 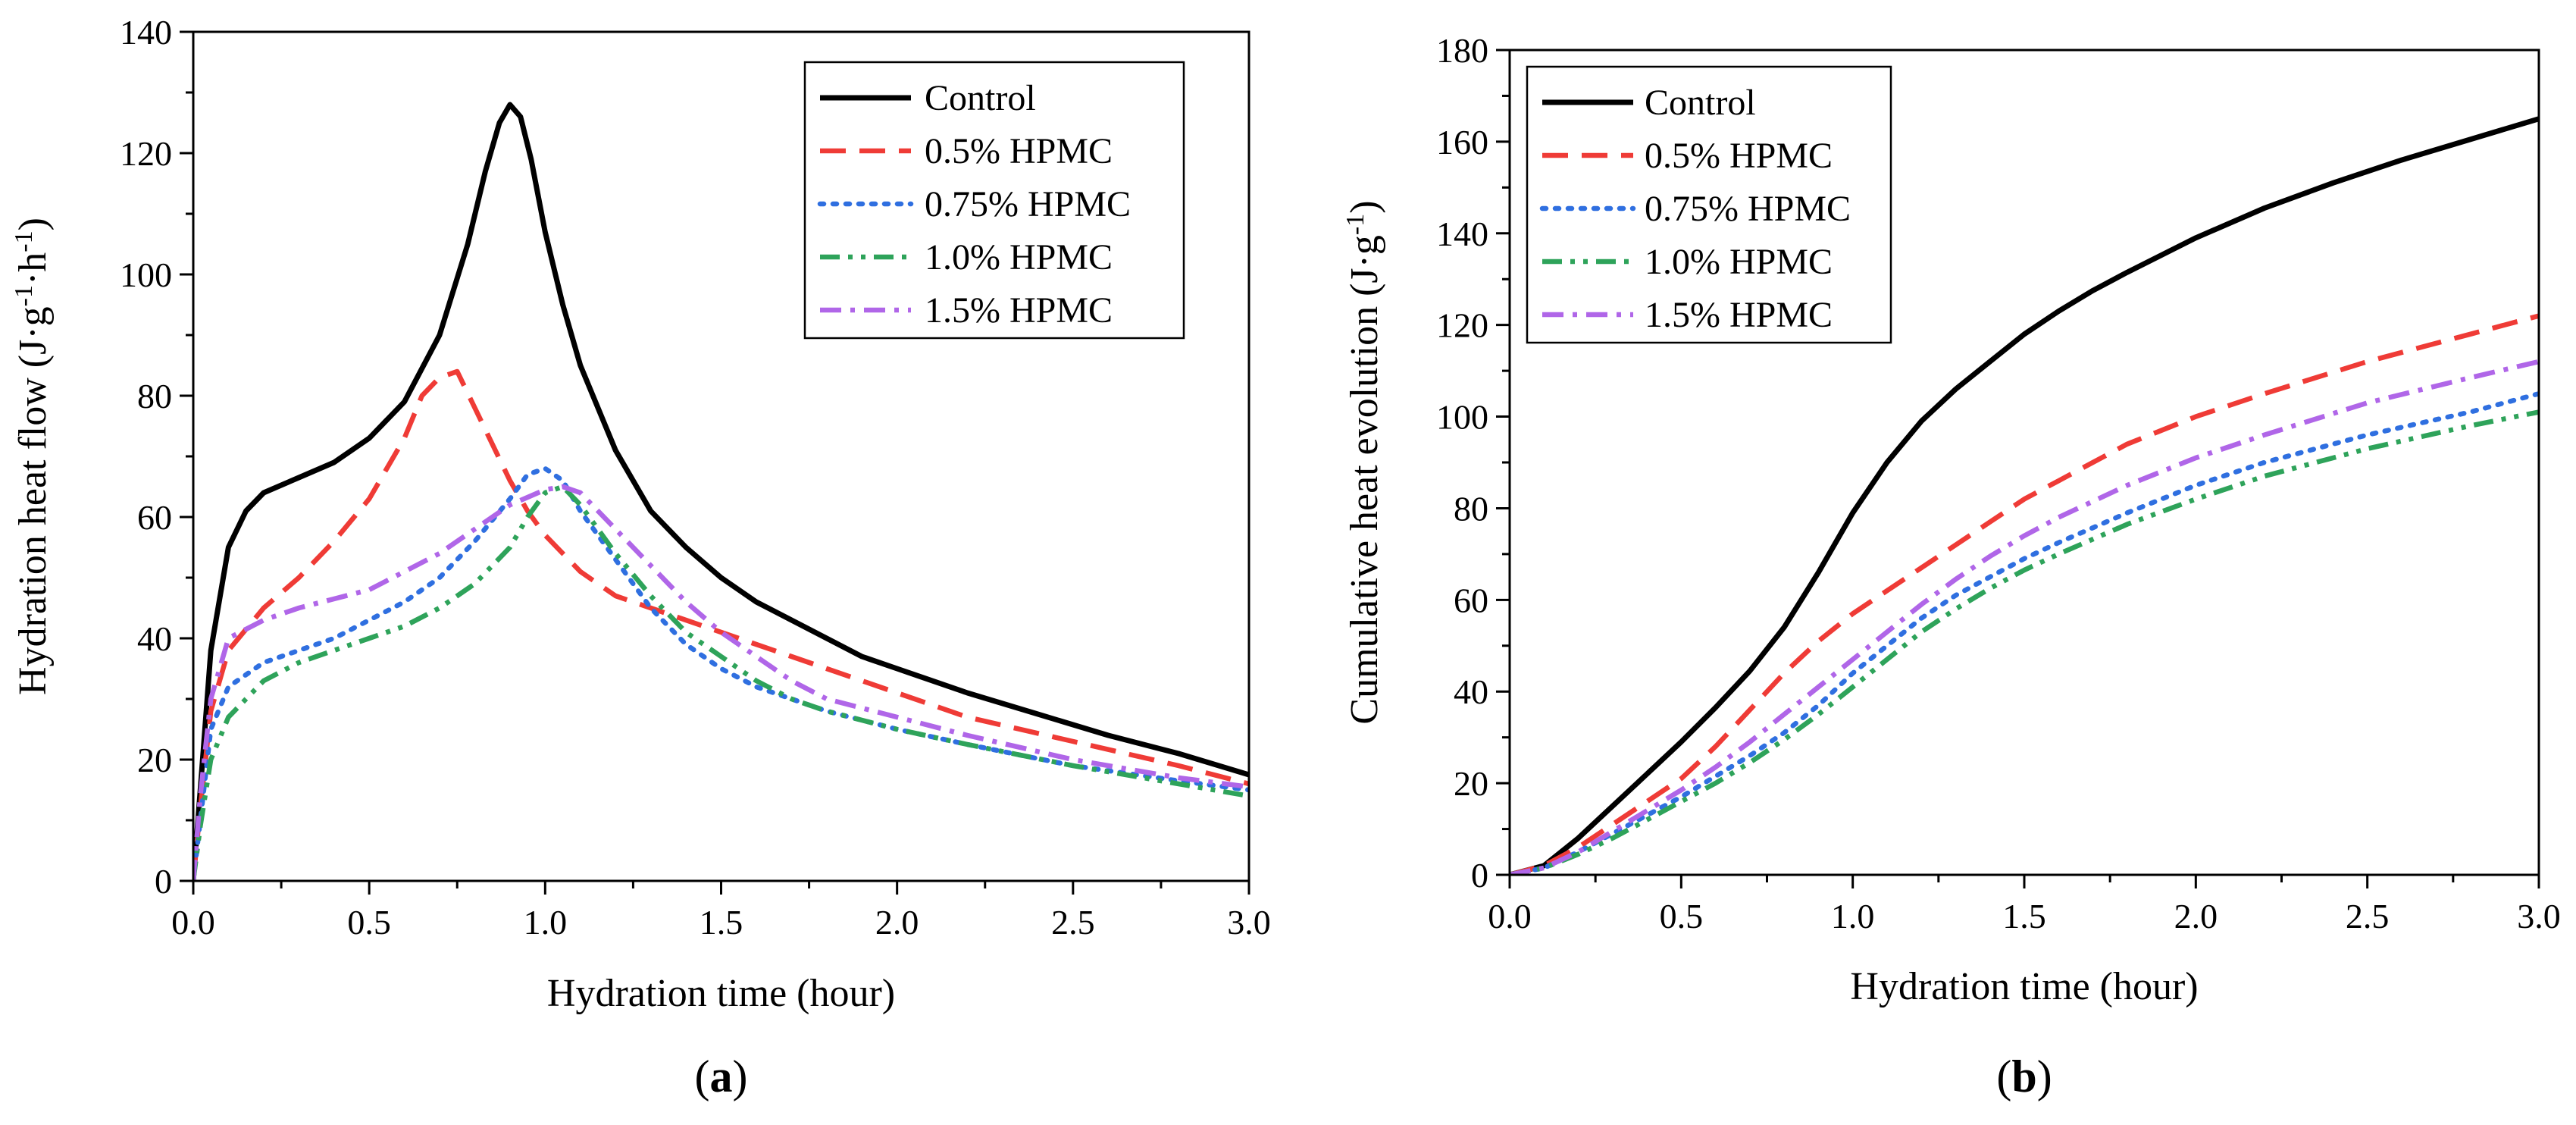 I want to click on series-line-1-5-hpmc, so click(x=721, y=682).